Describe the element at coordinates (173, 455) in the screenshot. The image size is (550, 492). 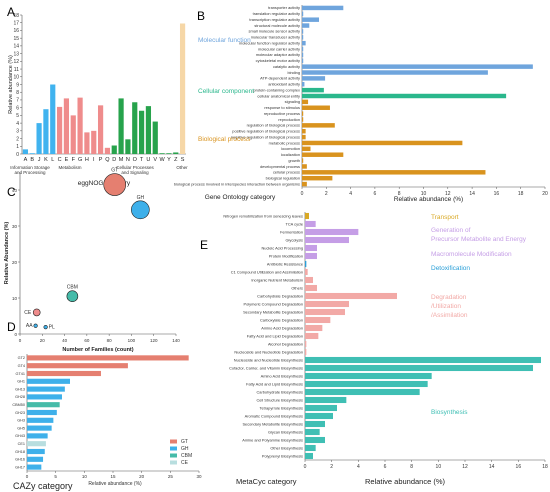
I see `legend-swatch-CBM` at that location.